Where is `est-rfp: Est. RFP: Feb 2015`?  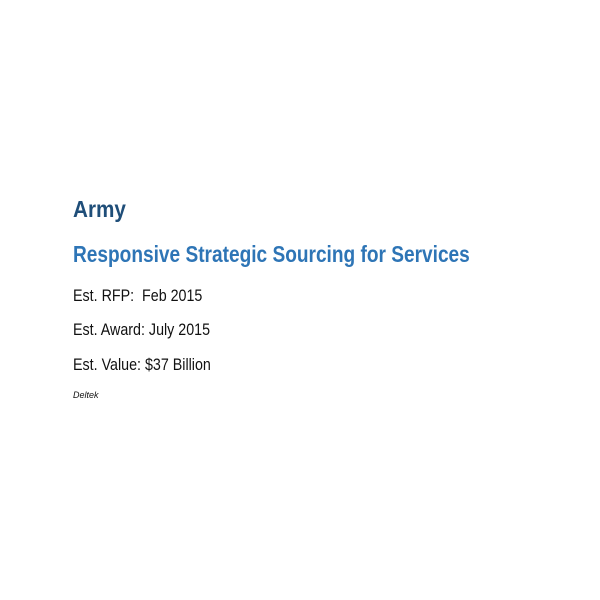 est-rfp: Est. RFP: Feb 2015 is located at coordinates (138, 295).